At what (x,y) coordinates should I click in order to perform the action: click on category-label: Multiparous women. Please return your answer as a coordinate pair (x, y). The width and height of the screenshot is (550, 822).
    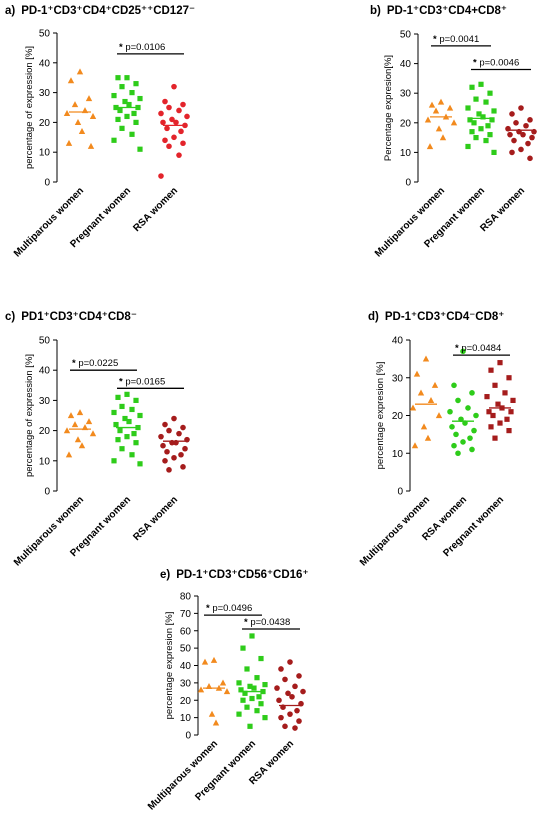
    Looking at the image, I should click on (410, 222).